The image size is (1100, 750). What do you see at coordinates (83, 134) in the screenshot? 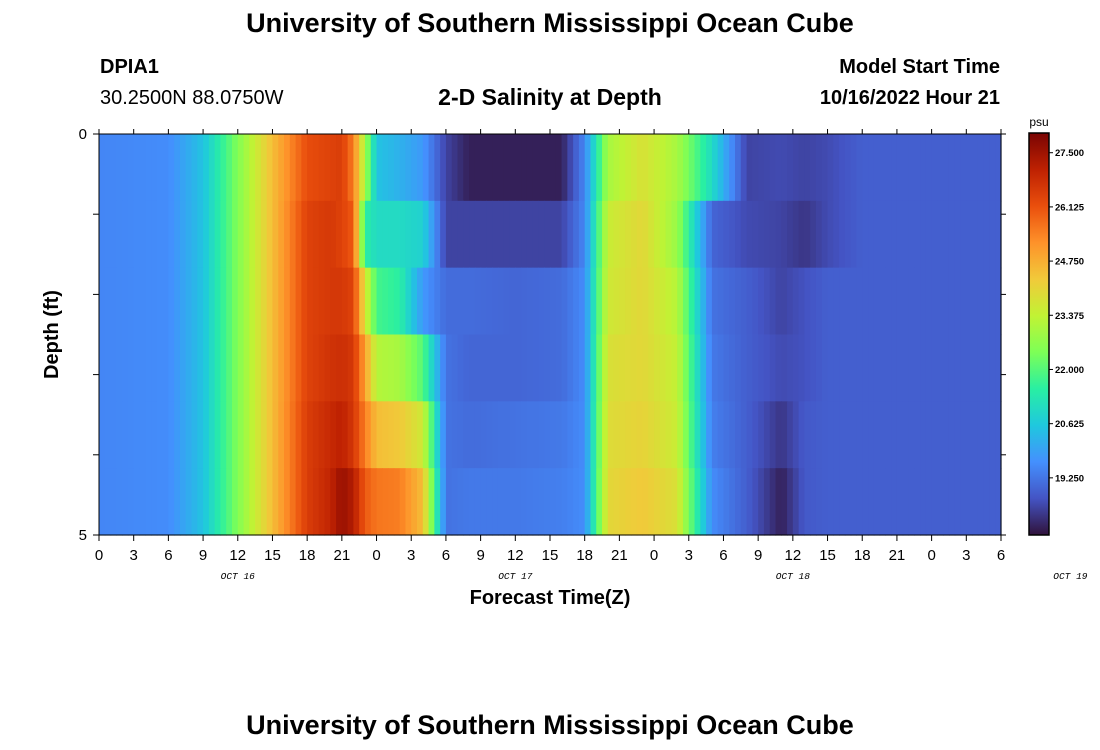
I see `y-tick-label: 0` at bounding box center [83, 134].